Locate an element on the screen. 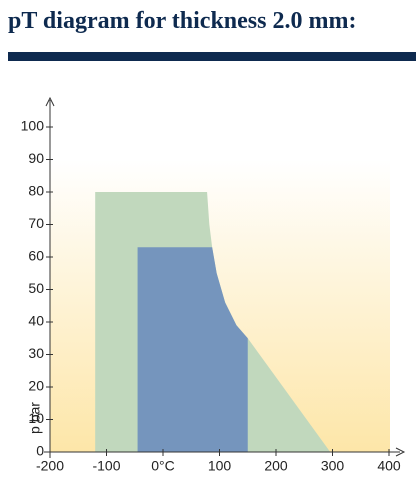 The image size is (418, 490). area-region is located at coordinates (192, 349).